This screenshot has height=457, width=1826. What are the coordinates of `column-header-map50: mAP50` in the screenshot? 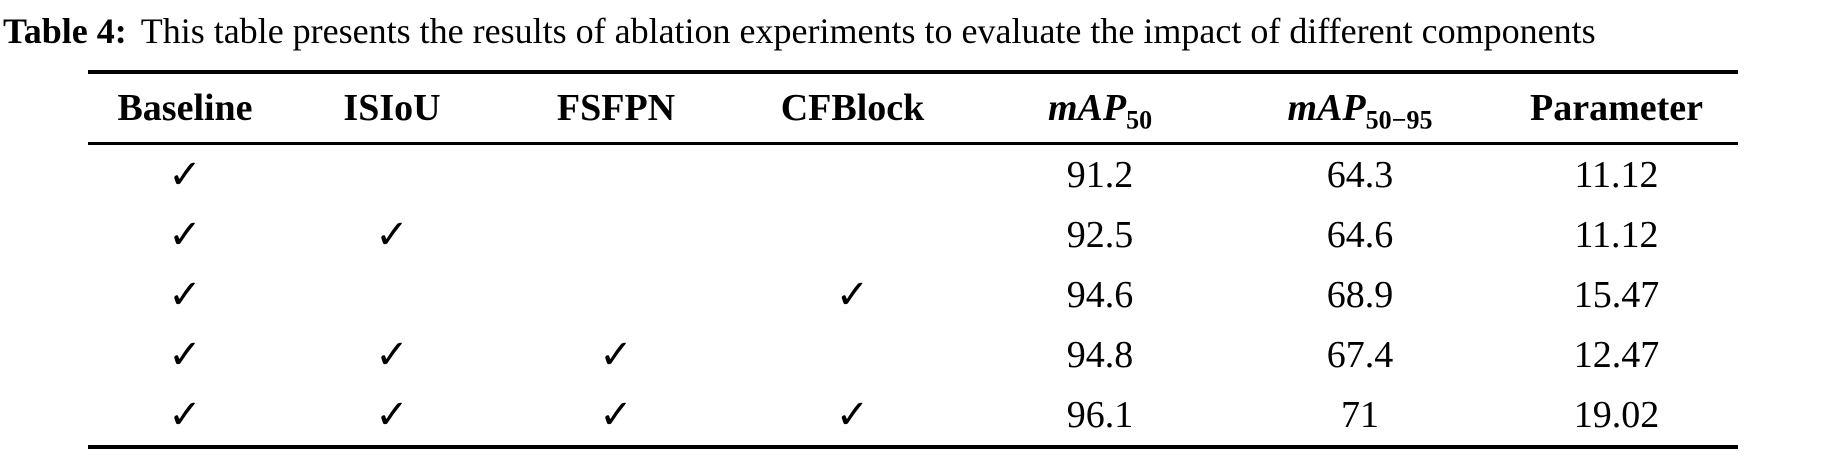 It's located at (1100, 108).